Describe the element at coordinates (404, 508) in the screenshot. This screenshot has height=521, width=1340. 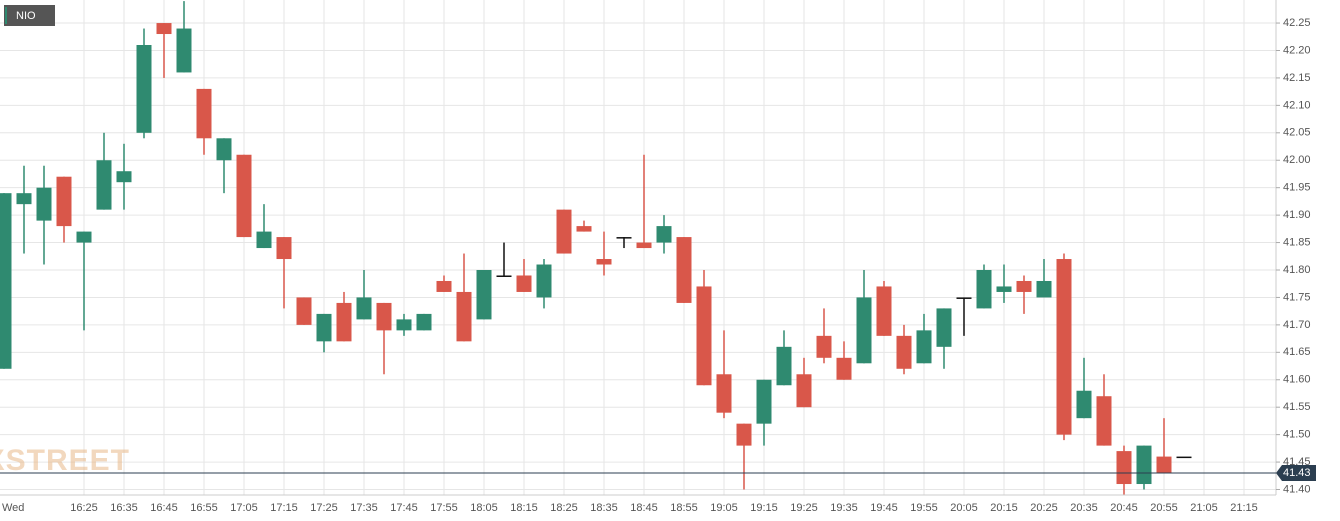
I see `x-tick-label: 17:45` at that location.